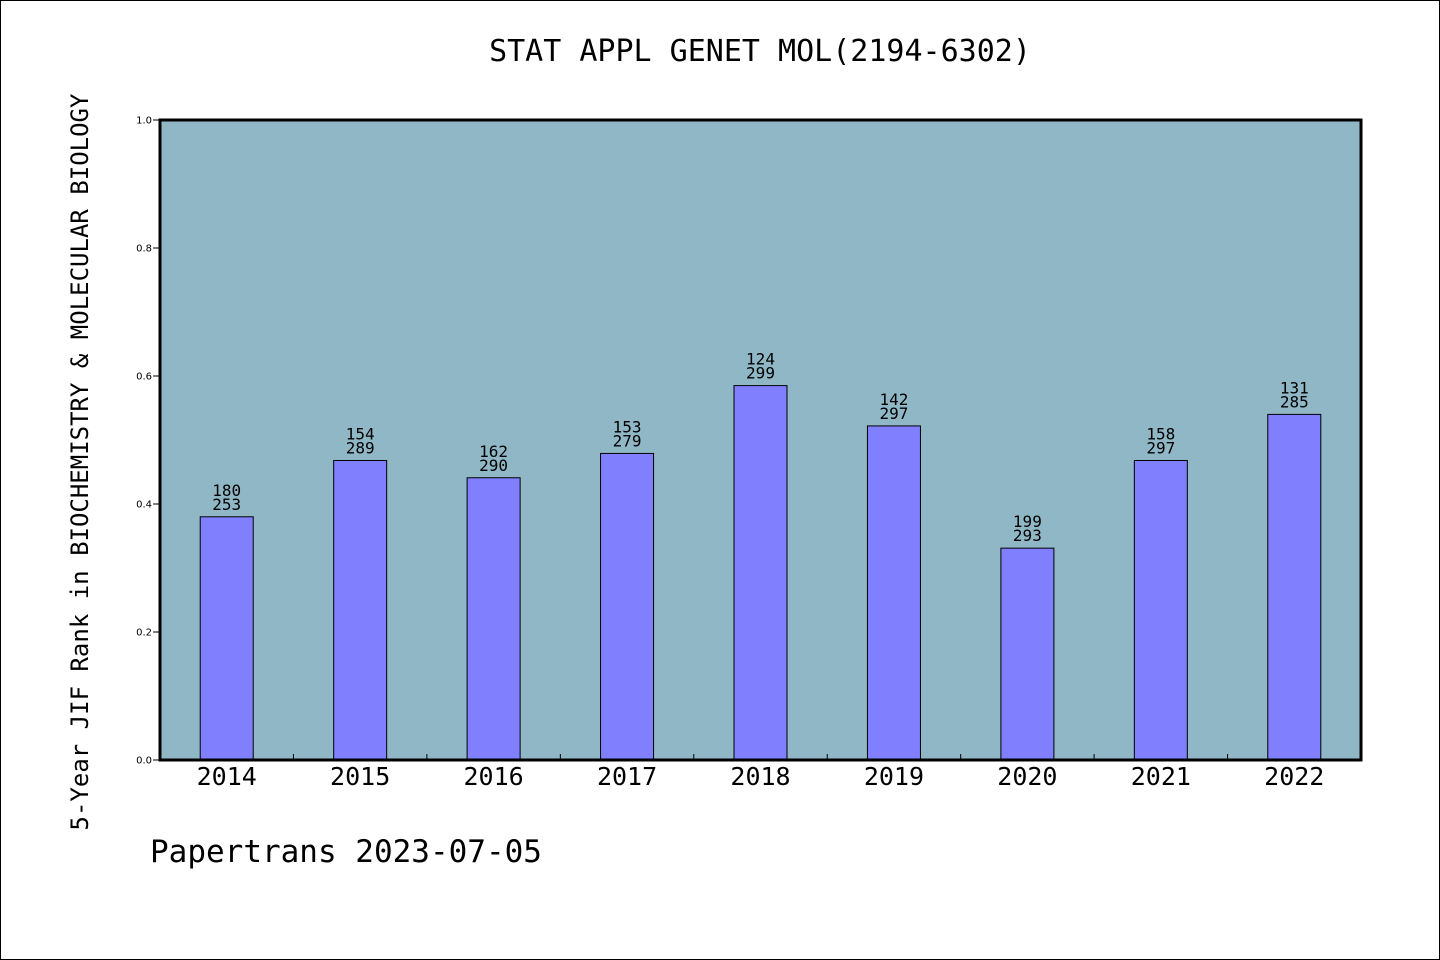 This screenshot has width=1440, height=960. What do you see at coordinates (1294, 387) in the screenshot?
I see `bar-label-rank: 131` at bounding box center [1294, 387].